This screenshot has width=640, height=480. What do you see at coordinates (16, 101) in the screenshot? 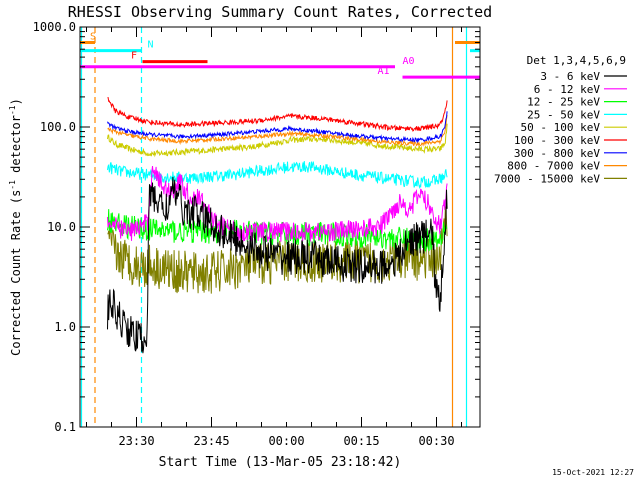
I see `y-axis-label-end: )` at bounding box center [16, 101].